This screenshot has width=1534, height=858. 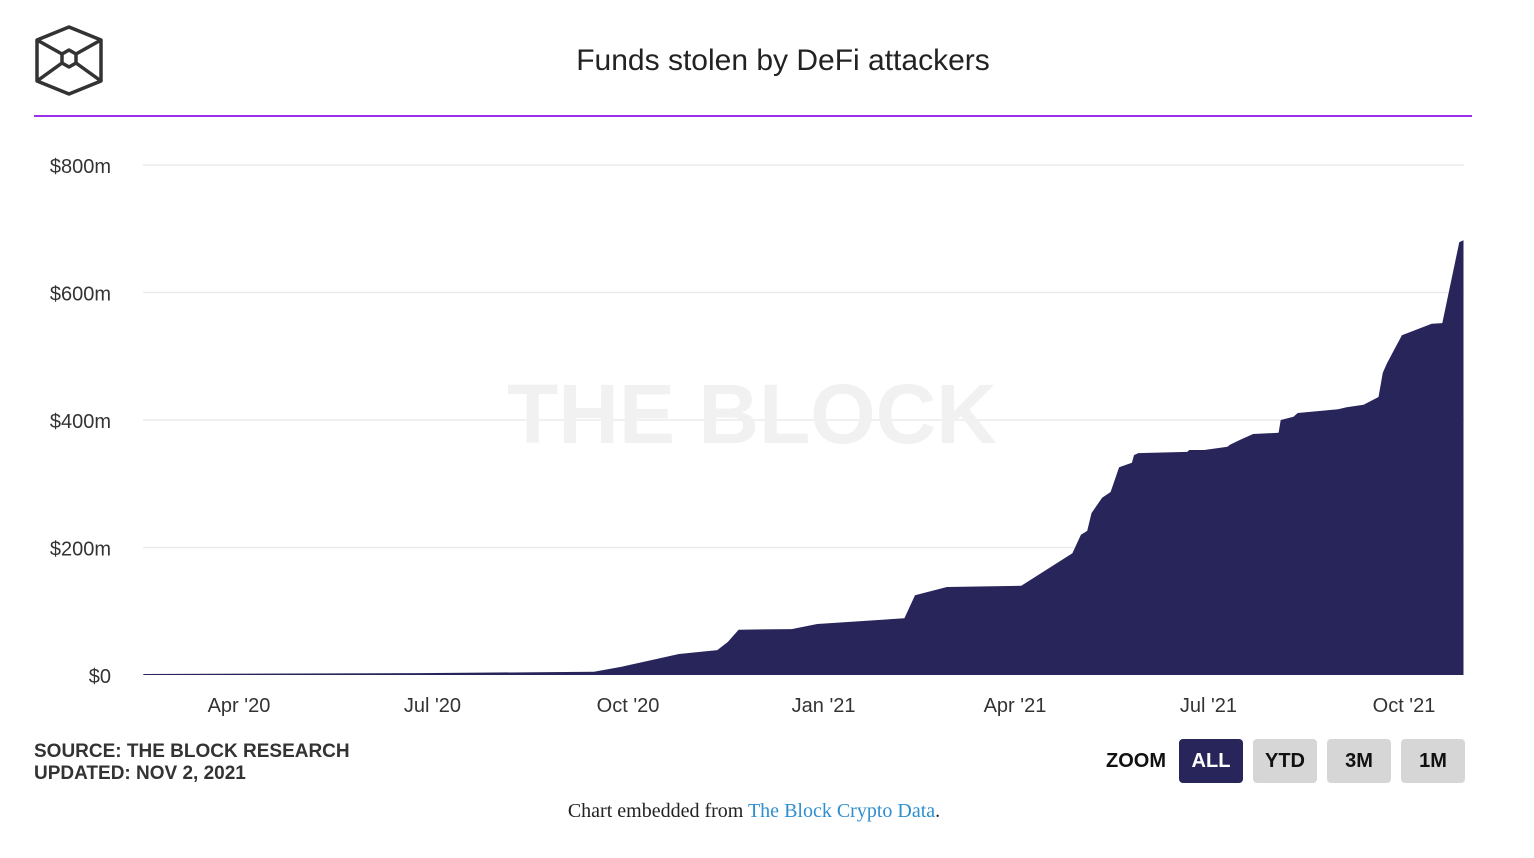 What do you see at coordinates (100, 677) in the screenshot?
I see `y-tick-label: $0` at bounding box center [100, 677].